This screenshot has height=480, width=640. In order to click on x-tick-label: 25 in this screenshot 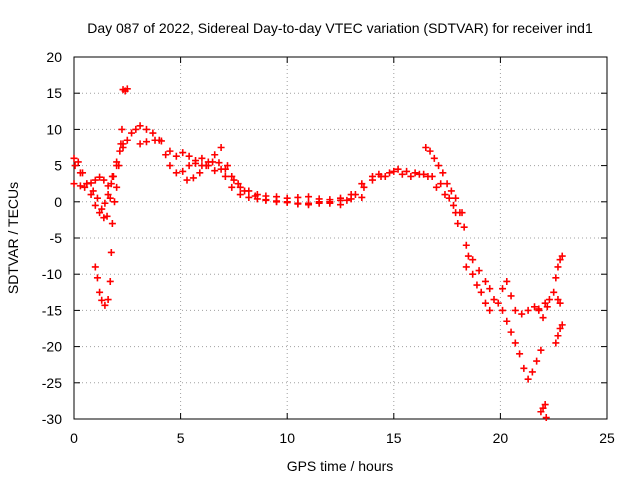, I will do `click(607, 438)`.